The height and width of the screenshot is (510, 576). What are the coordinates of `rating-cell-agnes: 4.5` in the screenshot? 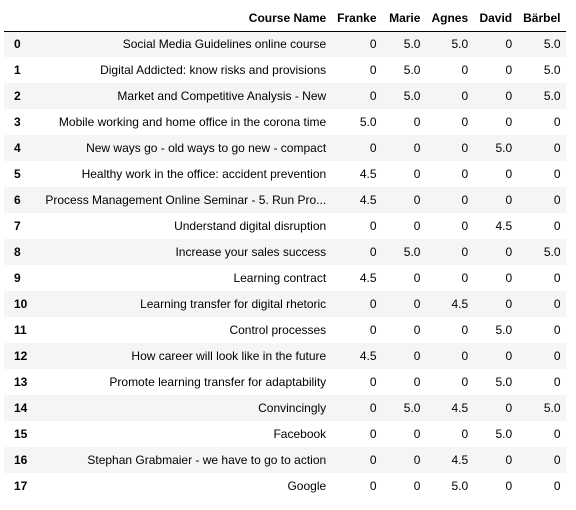 It's located at (460, 460).